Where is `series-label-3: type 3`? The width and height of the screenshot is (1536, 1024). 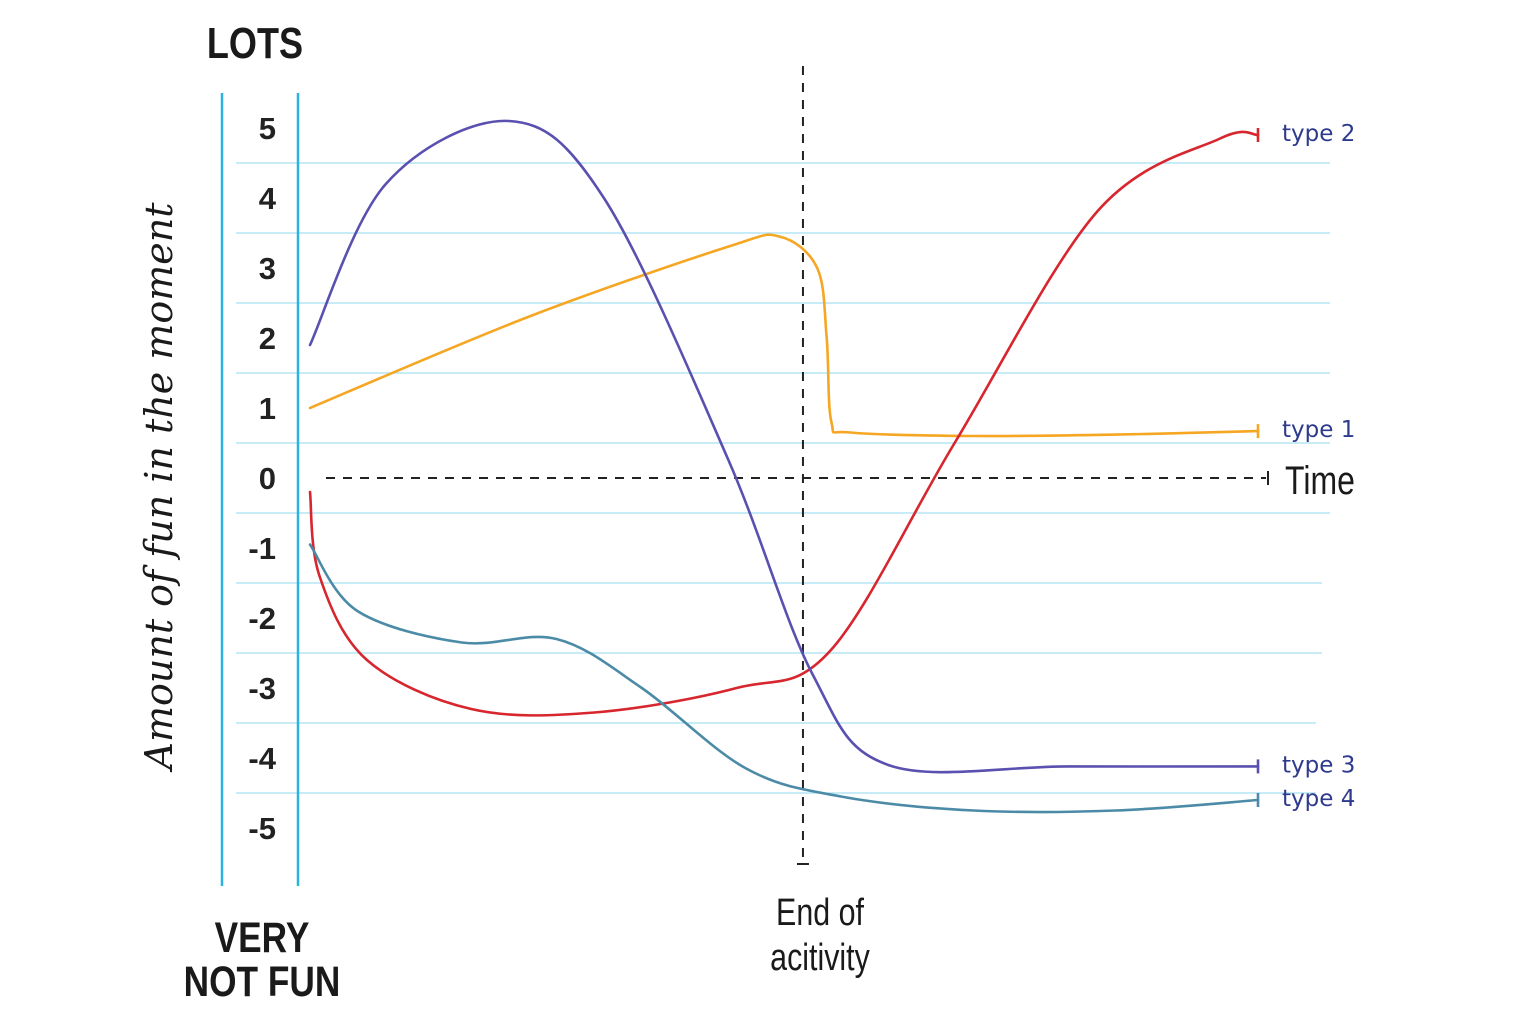
series-label-3: type 3 is located at coordinates (1318, 765).